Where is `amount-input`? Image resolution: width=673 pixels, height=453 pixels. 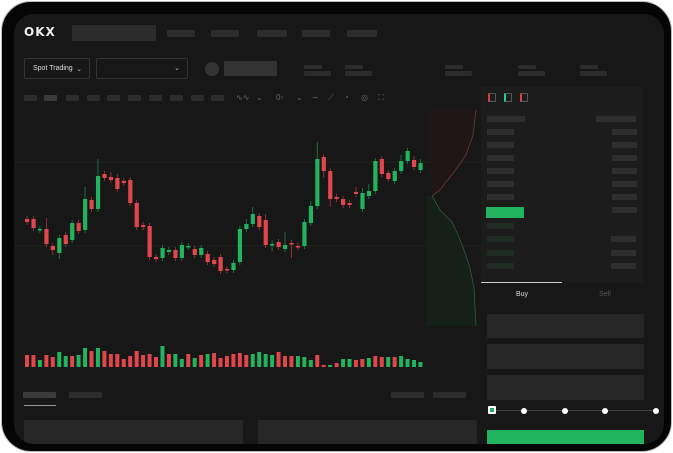 amount-input is located at coordinates (565, 356).